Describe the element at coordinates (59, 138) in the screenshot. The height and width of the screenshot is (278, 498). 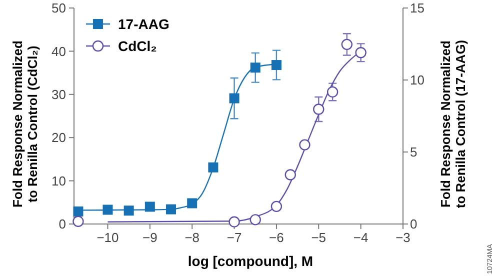
I see `y-tick-label: 20` at that location.